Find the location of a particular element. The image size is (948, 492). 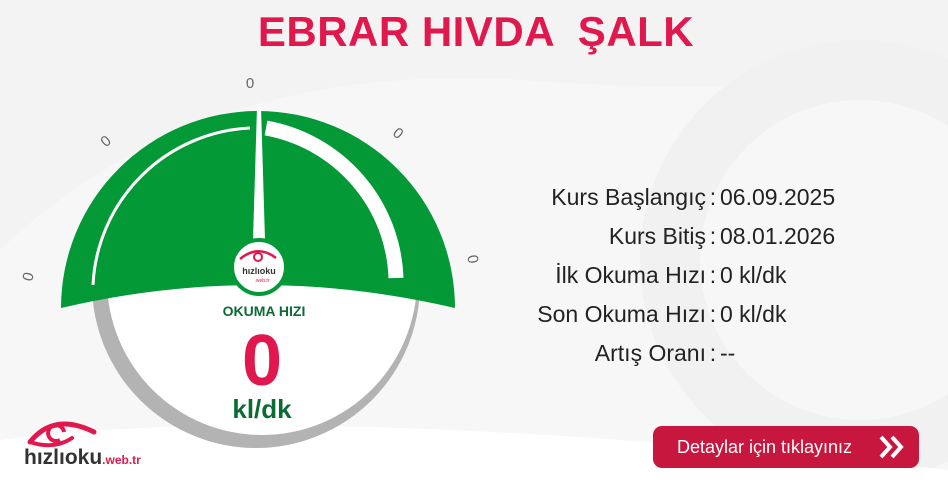

gauge-needle is located at coordinates (259, 173).